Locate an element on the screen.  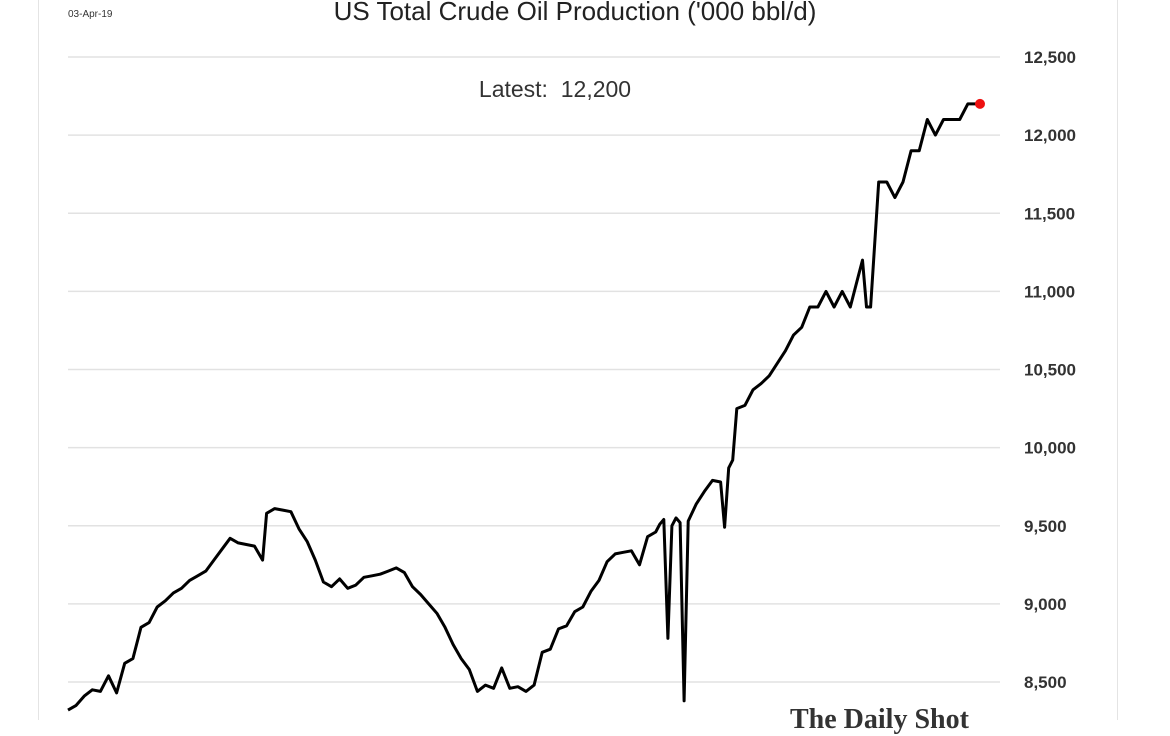
y-tick-label-11500: 11,500 is located at coordinates (1049, 213).